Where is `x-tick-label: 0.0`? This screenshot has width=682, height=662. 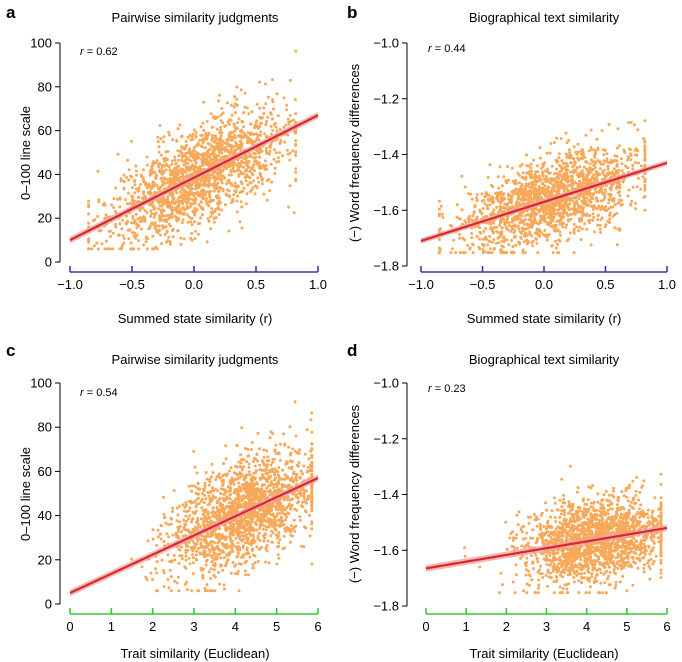
x-tick-label: 0.0 is located at coordinates (544, 284).